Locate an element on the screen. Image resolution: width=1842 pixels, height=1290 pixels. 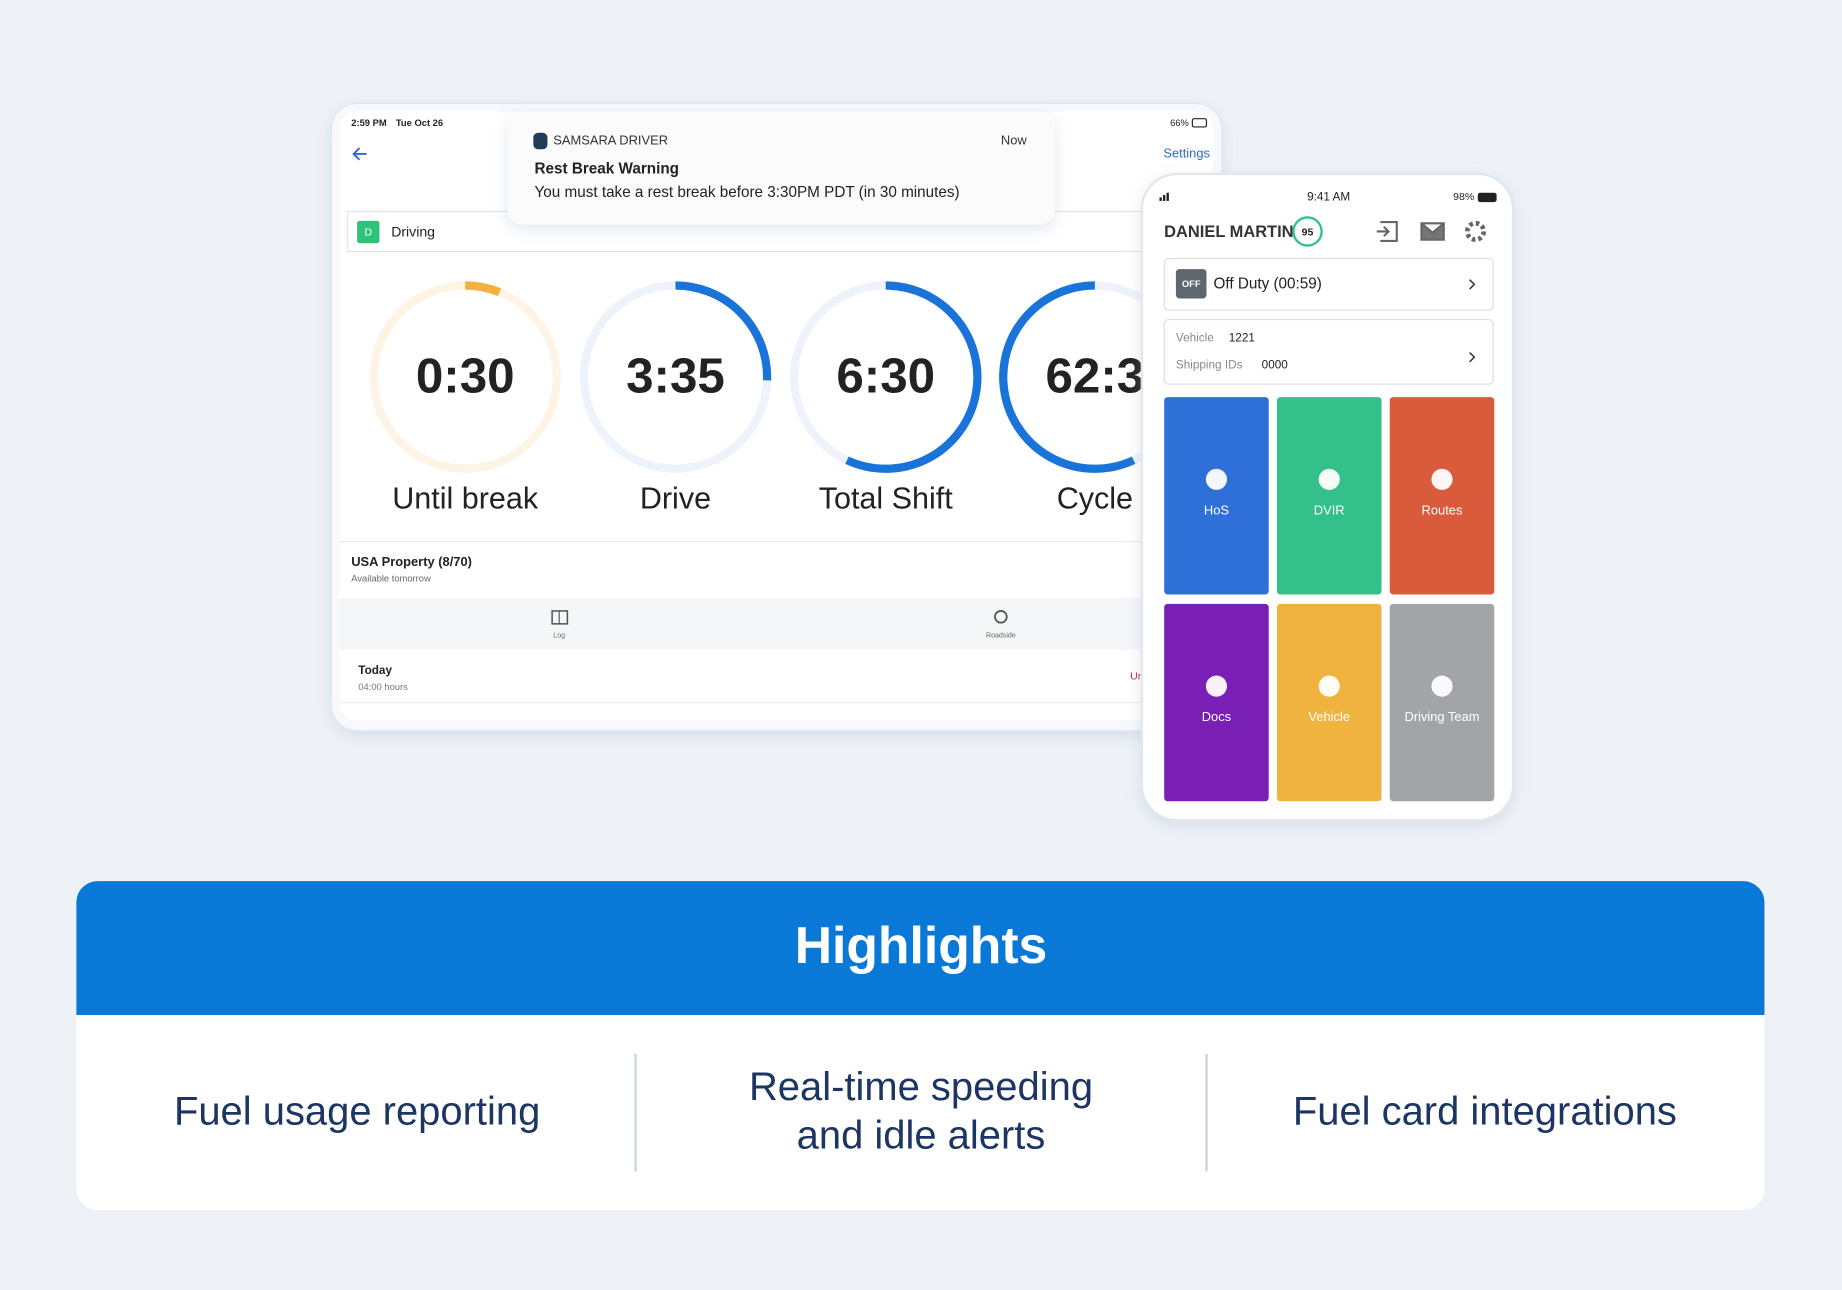
tab-bar is located at coordinates (776, 624).